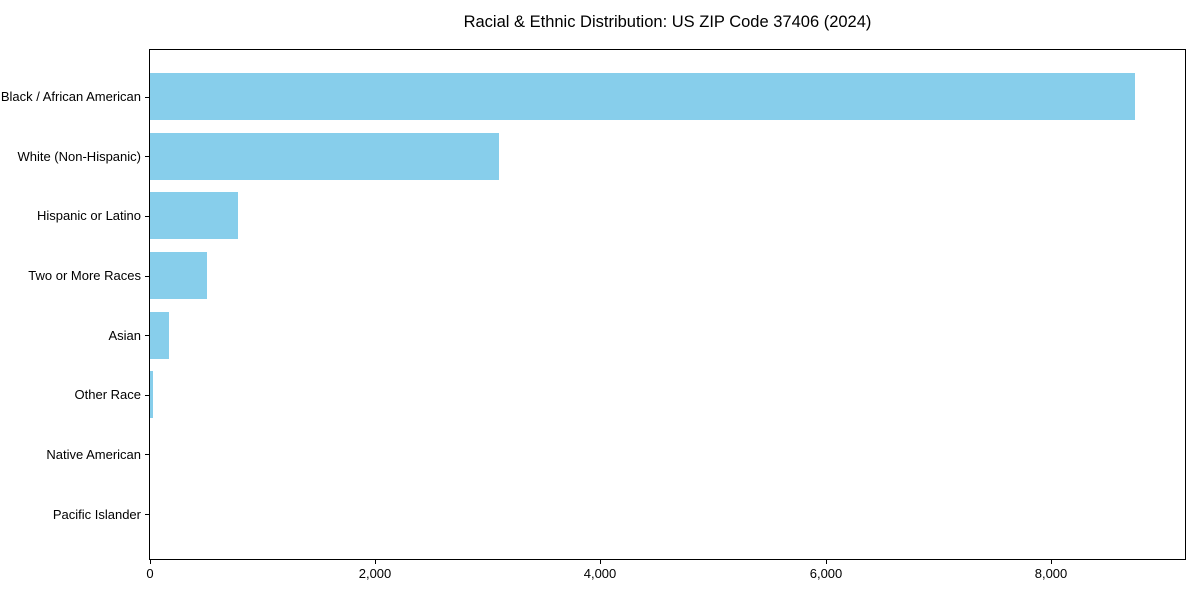  I want to click on y-tick-label: Other Race, so click(107, 394).